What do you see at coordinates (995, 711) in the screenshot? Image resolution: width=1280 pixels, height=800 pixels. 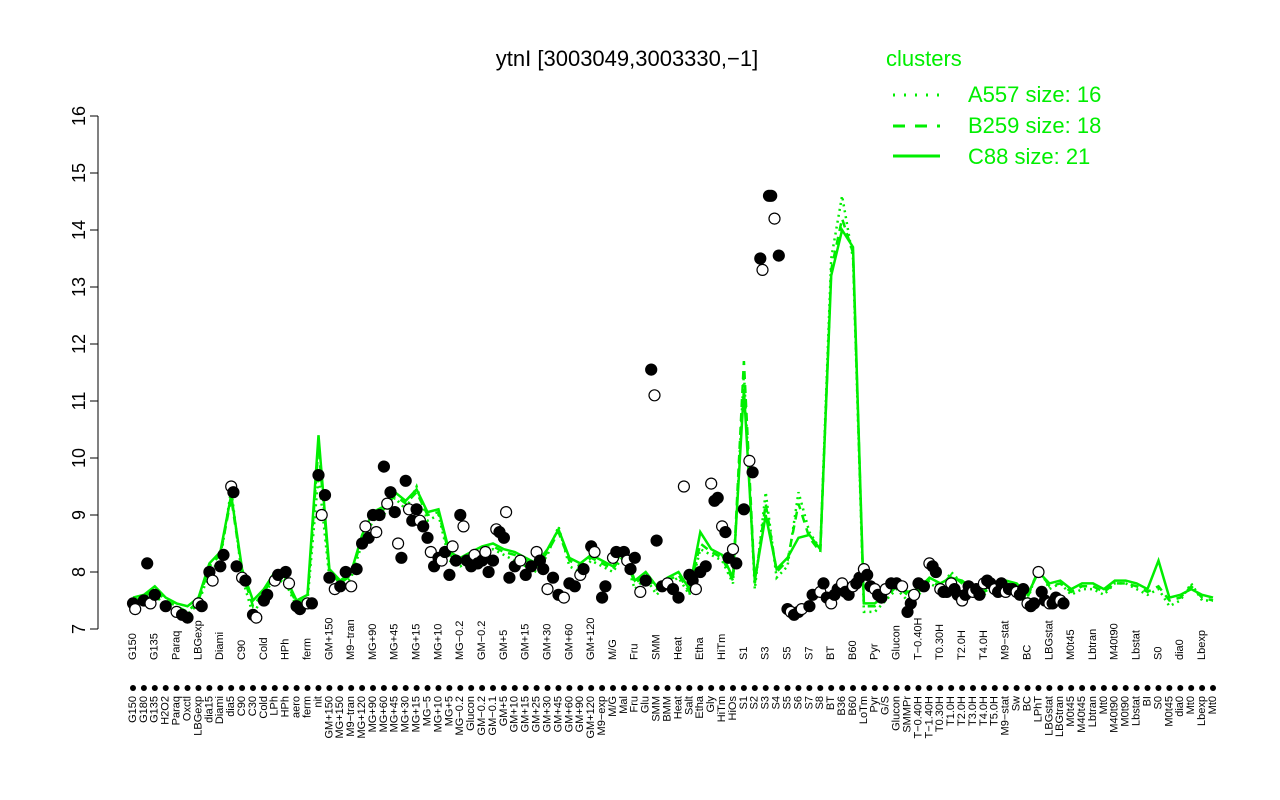 I see `x-tick-label: T5.0H` at bounding box center [995, 711].